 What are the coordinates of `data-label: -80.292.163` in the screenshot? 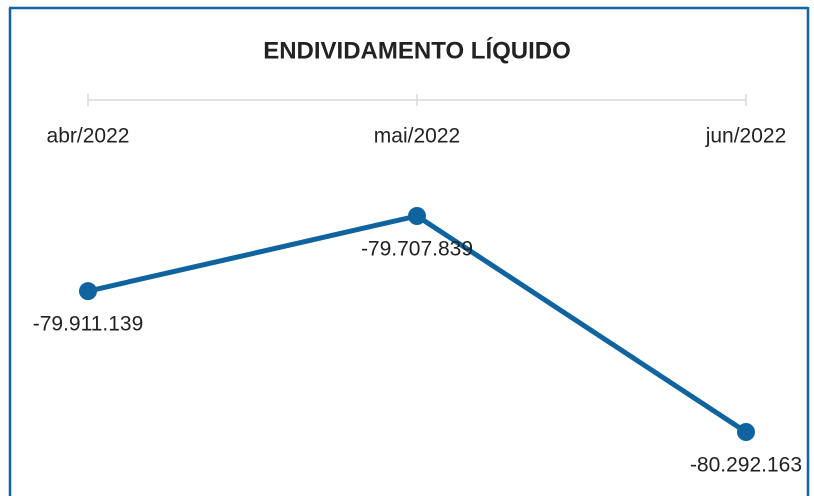 It's located at (746, 465).